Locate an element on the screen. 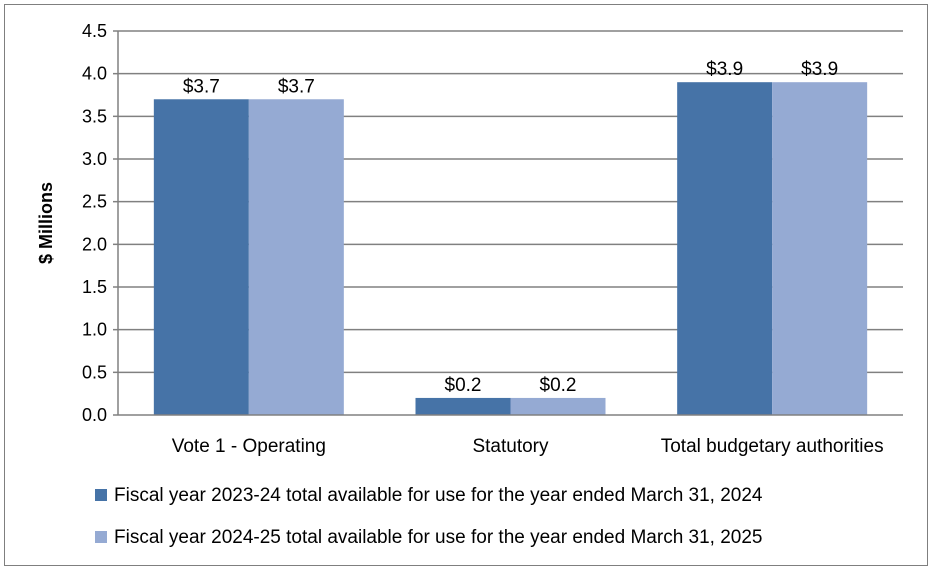 The width and height of the screenshot is (936, 574). category-label: Statutory is located at coordinates (510, 446).